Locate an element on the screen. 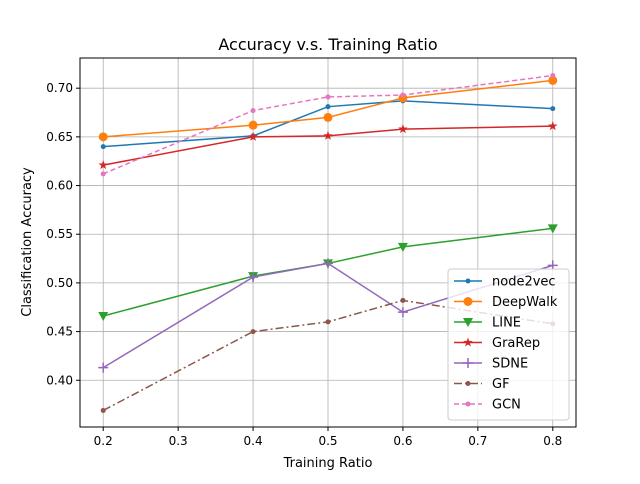 The width and height of the screenshot is (640, 484). y-axis-label: Classification Accuracy is located at coordinates (27, 242).